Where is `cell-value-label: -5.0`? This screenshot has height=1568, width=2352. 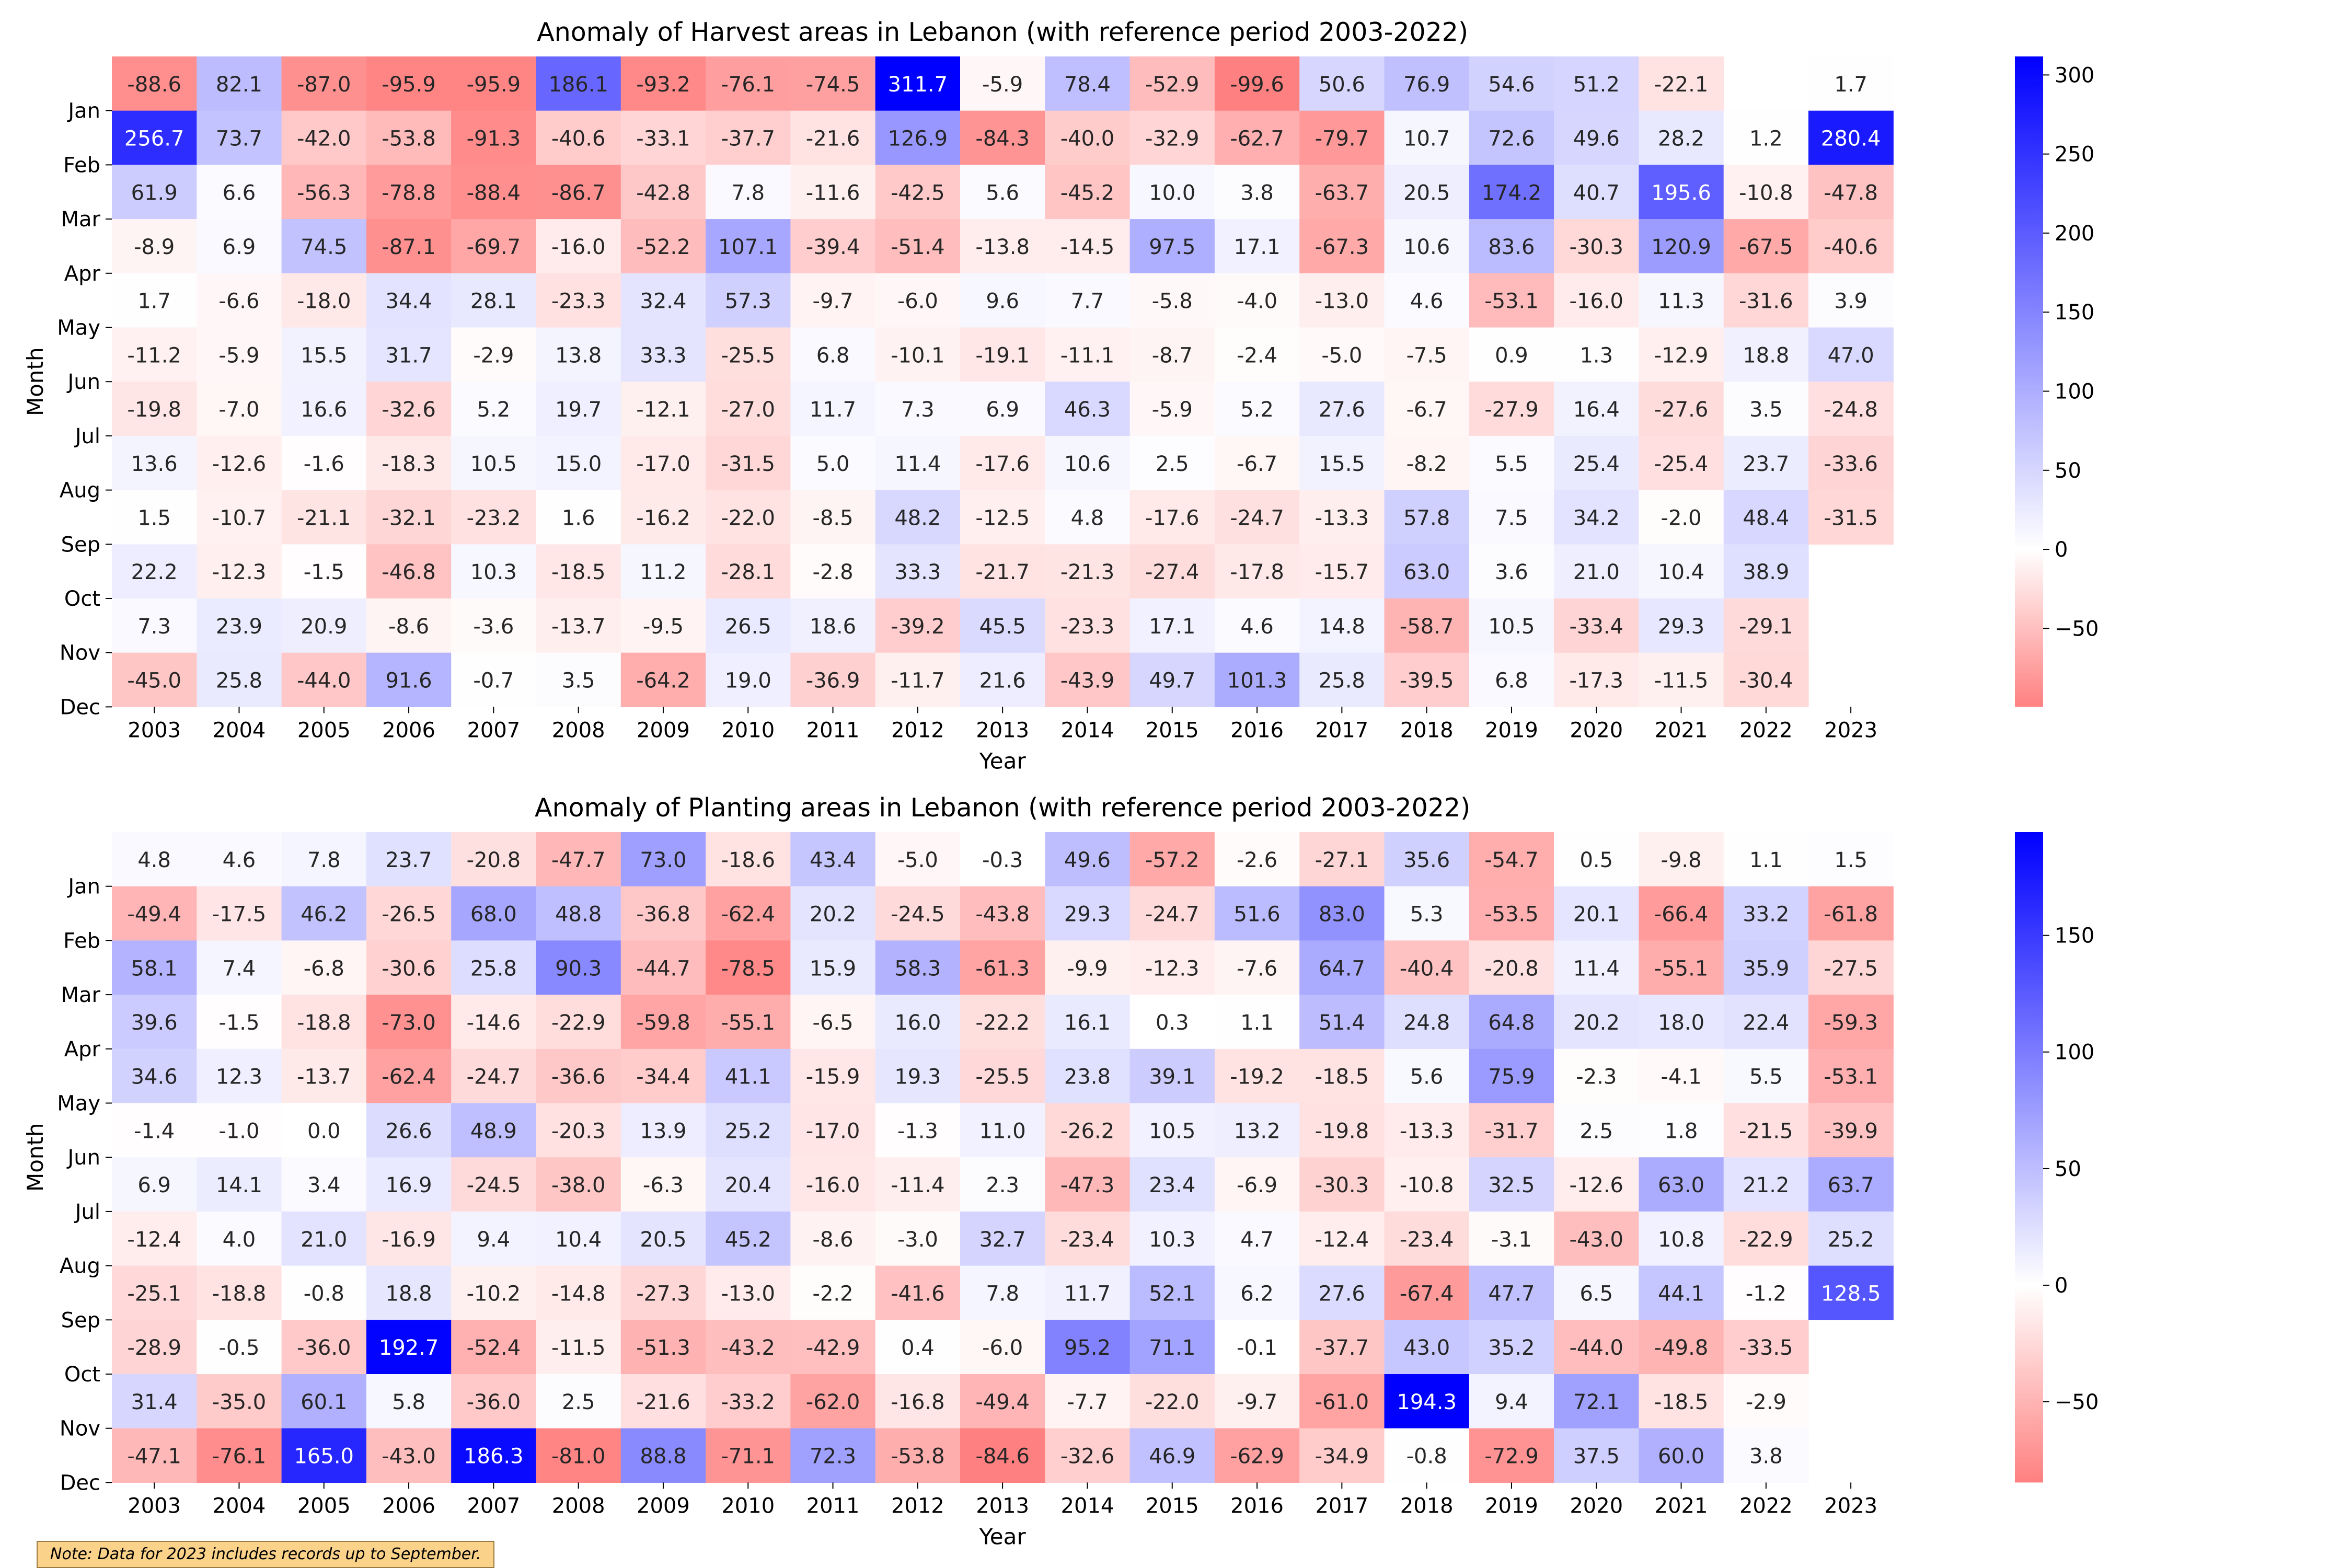 cell-value-label: -5.0 is located at coordinates (1341, 355).